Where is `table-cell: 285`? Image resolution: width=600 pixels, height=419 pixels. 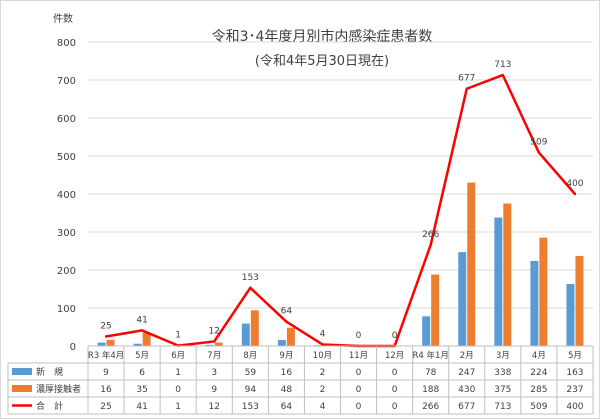 table-cell: 285 is located at coordinates (538, 390).